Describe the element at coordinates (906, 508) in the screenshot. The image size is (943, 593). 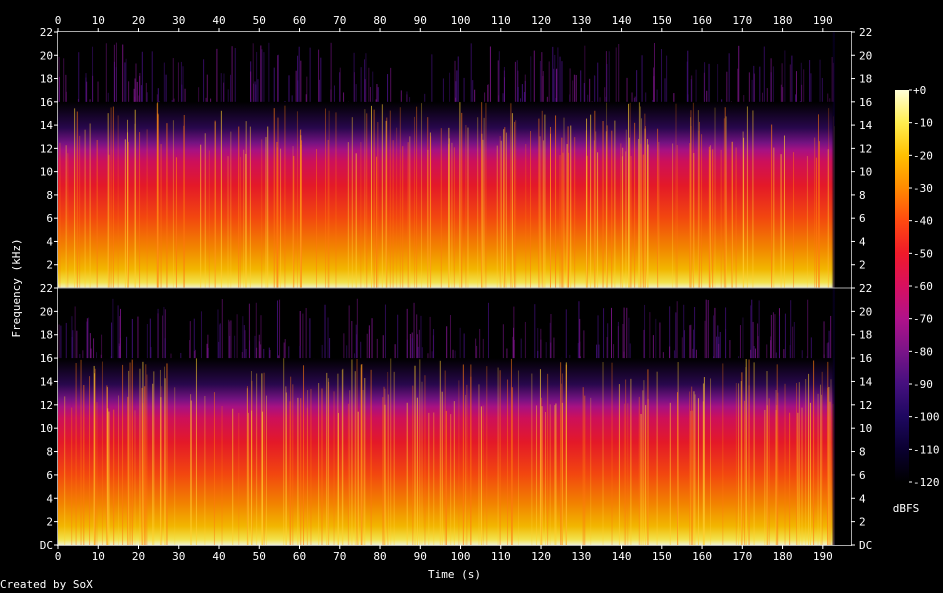
I see `colorbar-unit-label: dBFS` at that location.